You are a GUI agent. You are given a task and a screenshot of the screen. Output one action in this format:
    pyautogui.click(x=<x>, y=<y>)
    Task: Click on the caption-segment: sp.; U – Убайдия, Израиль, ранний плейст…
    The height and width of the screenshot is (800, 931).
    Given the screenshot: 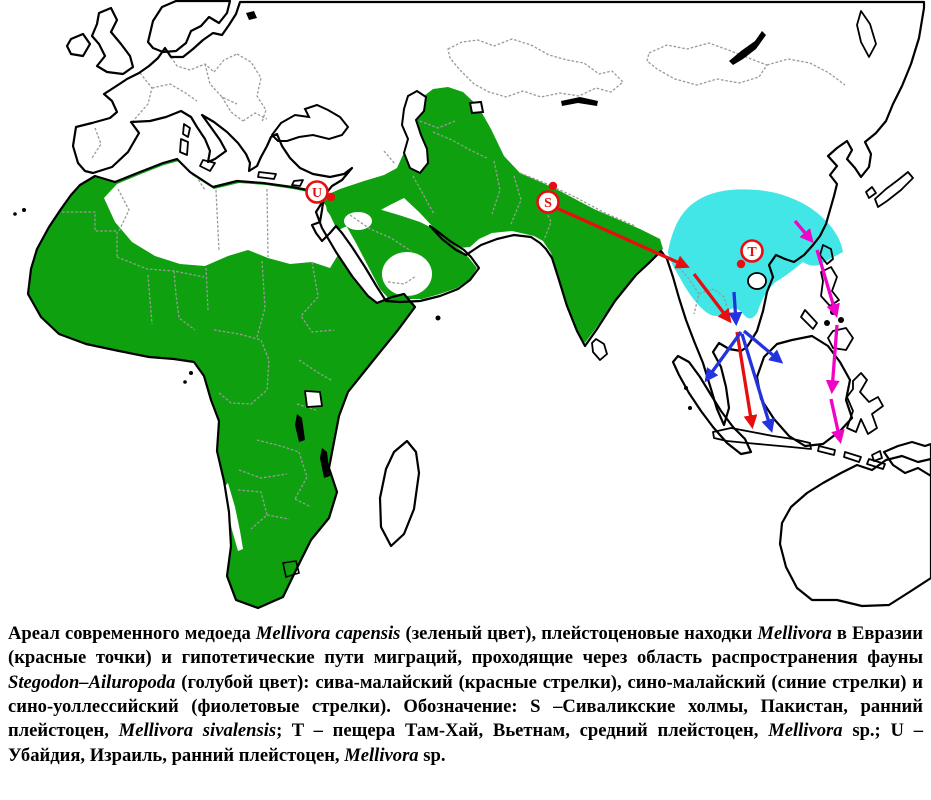 What is the action you would take?
    pyautogui.click(x=465, y=743)
    